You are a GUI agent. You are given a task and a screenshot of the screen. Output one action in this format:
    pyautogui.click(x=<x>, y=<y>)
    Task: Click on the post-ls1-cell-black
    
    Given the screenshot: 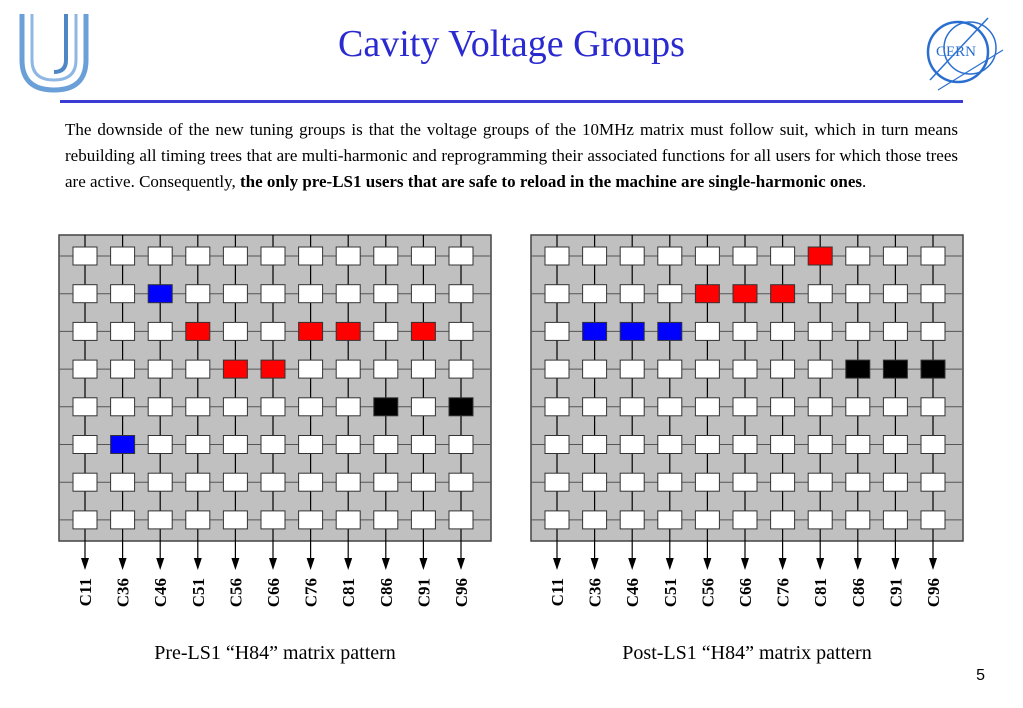 What is the action you would take?
    pyautogui.click(x=858, y=369)
    